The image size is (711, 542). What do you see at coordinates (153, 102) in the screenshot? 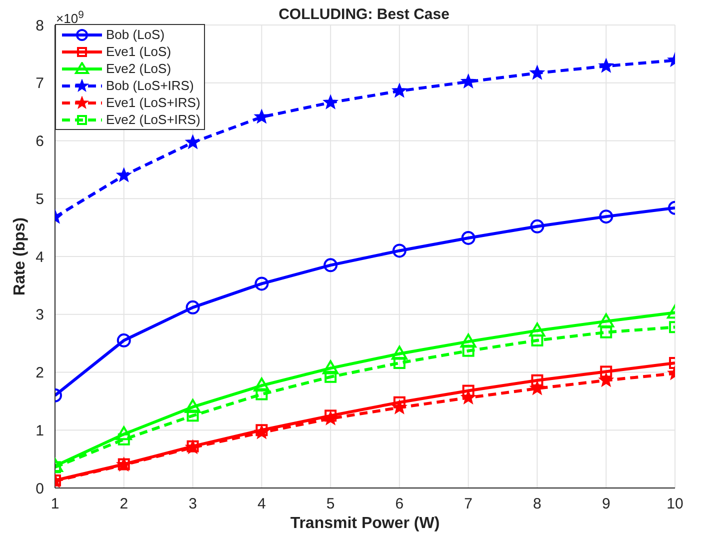
I see `legend-label: Eve1 (LoS+IRS)` at bounding box center [153, 102].